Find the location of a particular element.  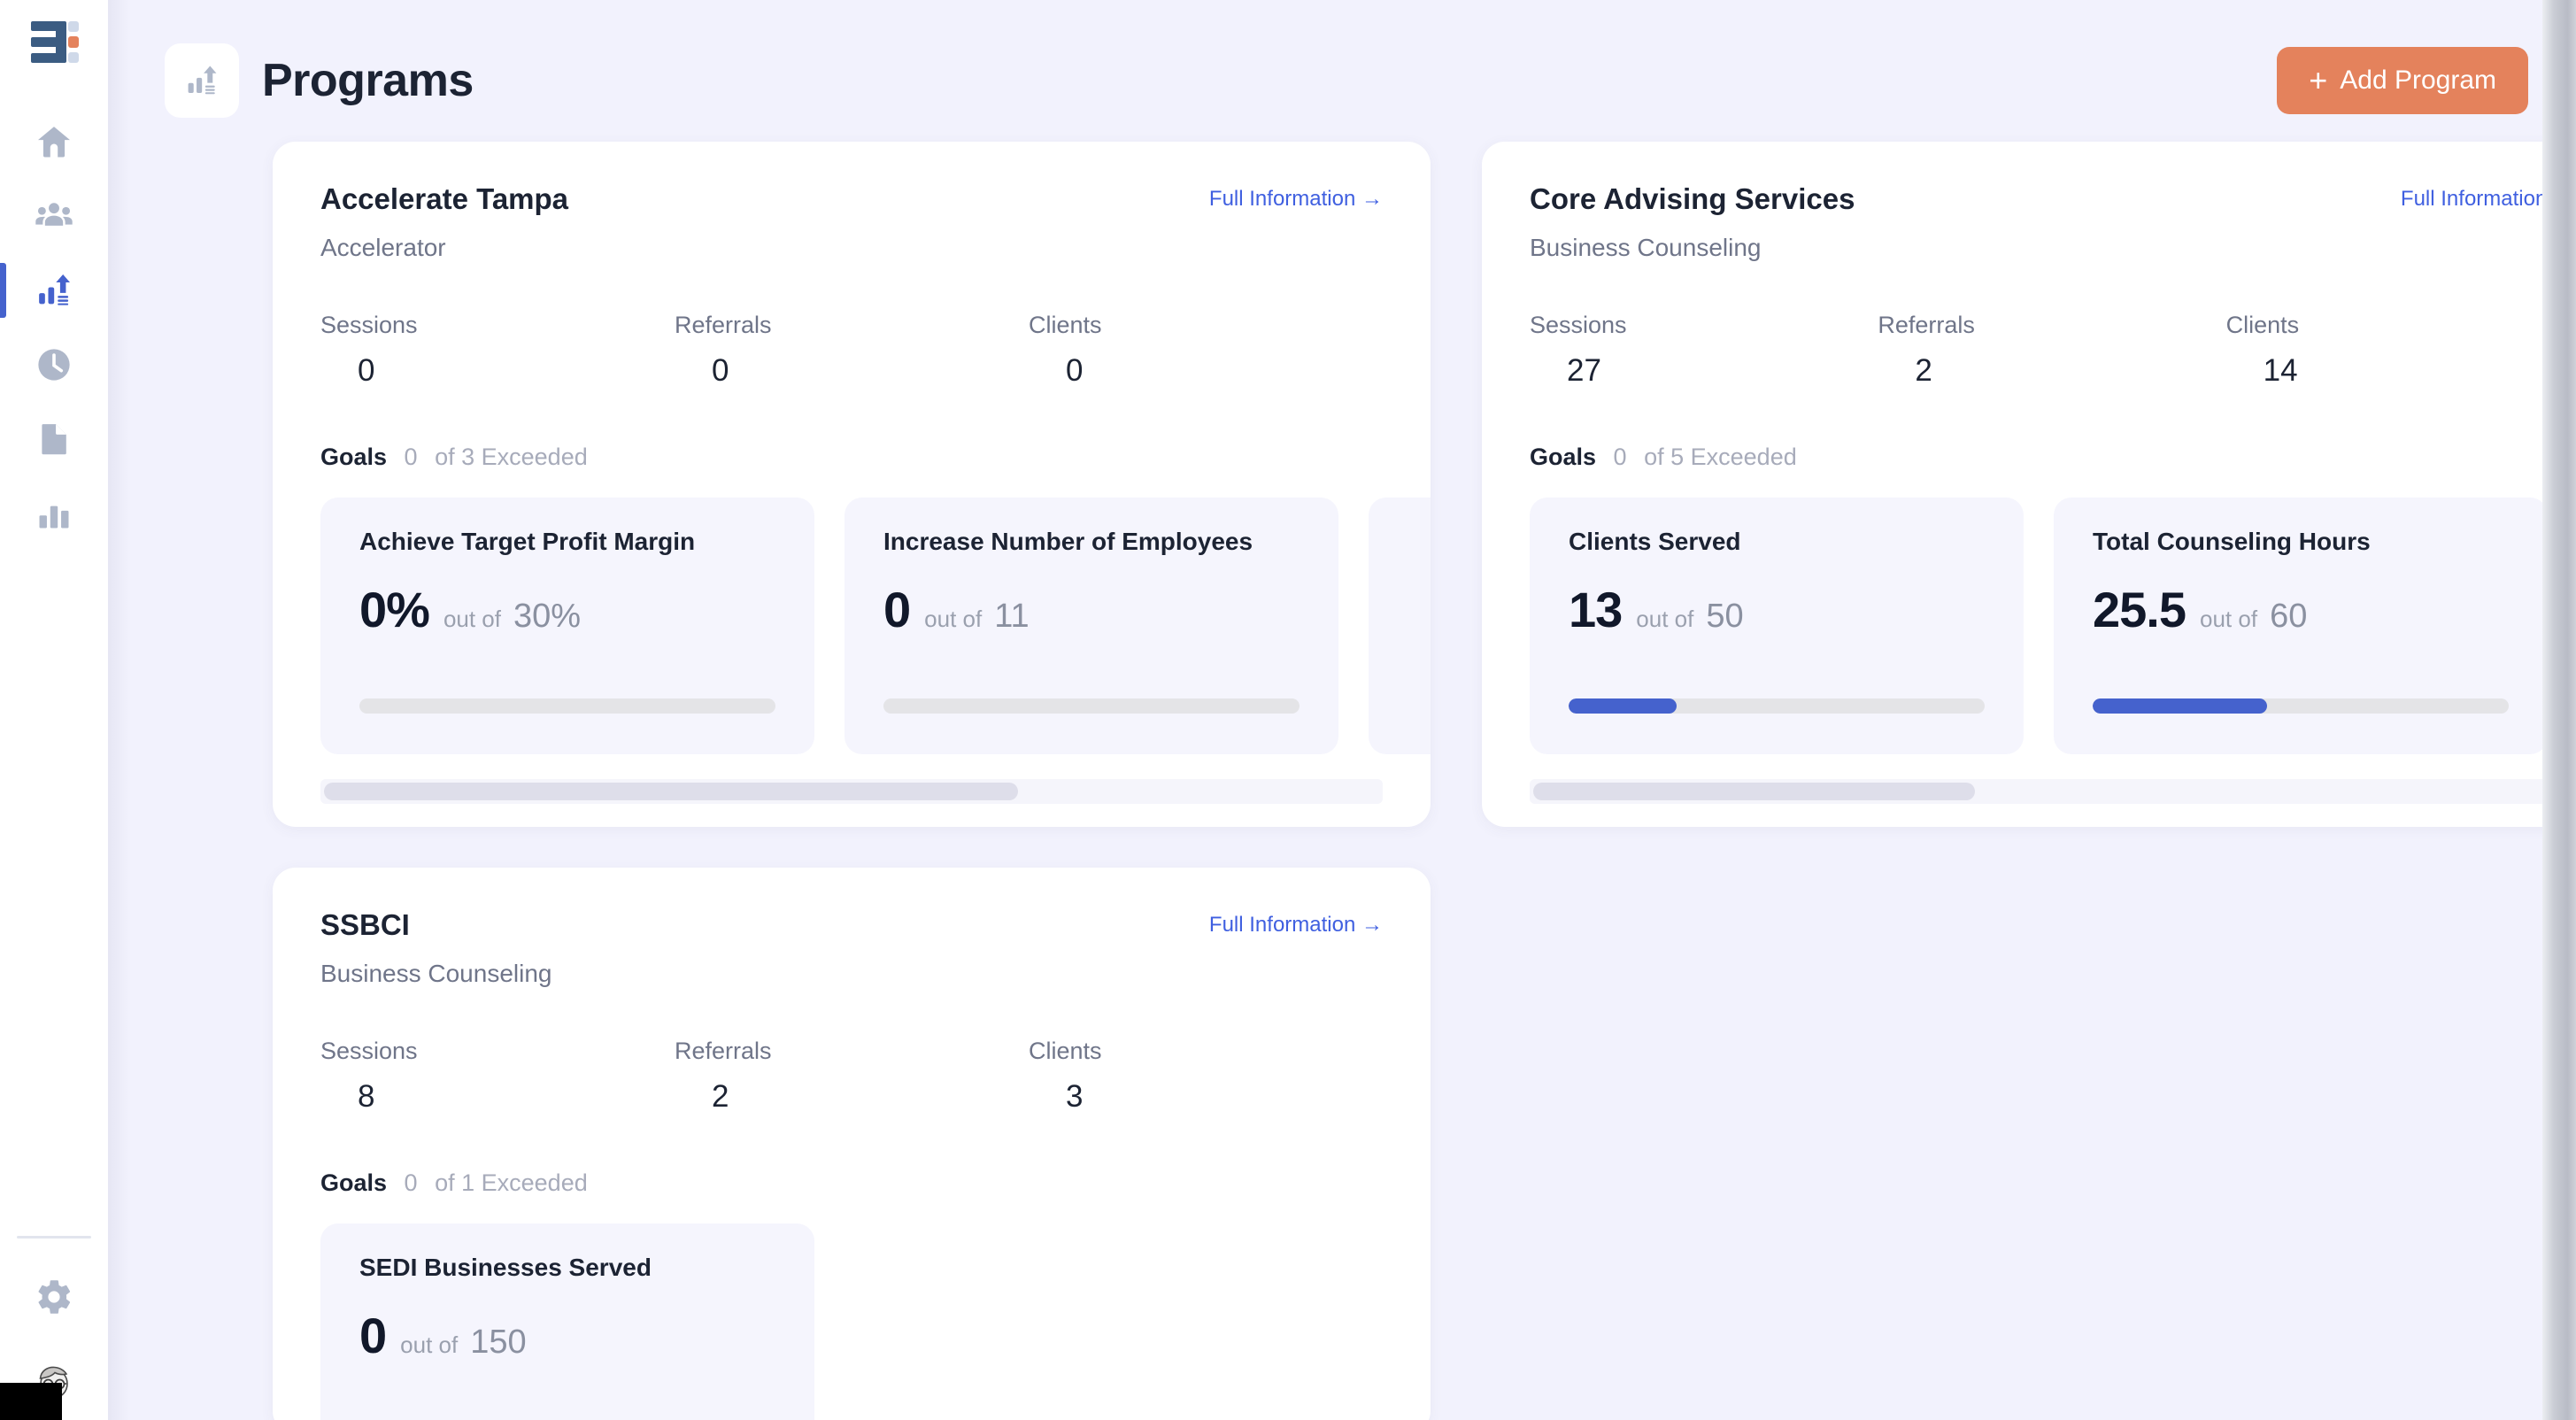

goal-target-value: 60 is located at coordinates (2289, 616).